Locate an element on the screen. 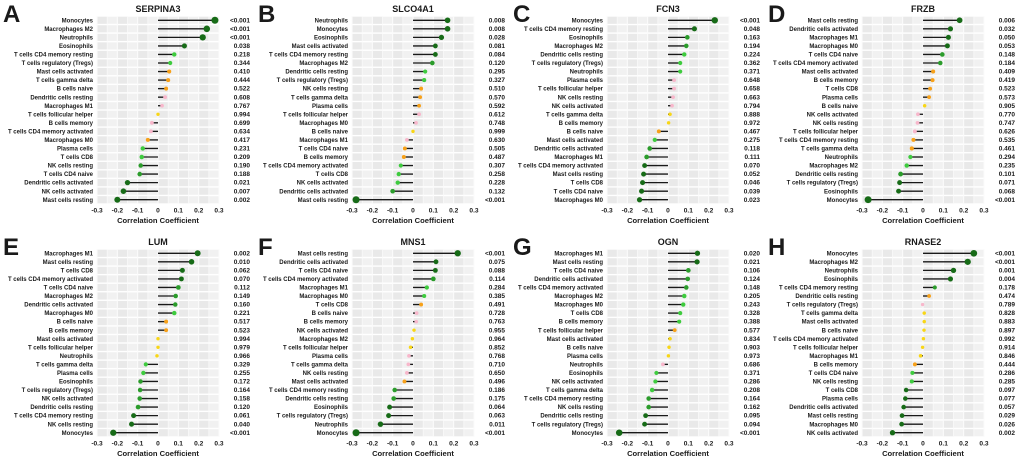 The width and height of the screenshot is (1020, 467). panel-letter: G is located at coordinates (522, 247).